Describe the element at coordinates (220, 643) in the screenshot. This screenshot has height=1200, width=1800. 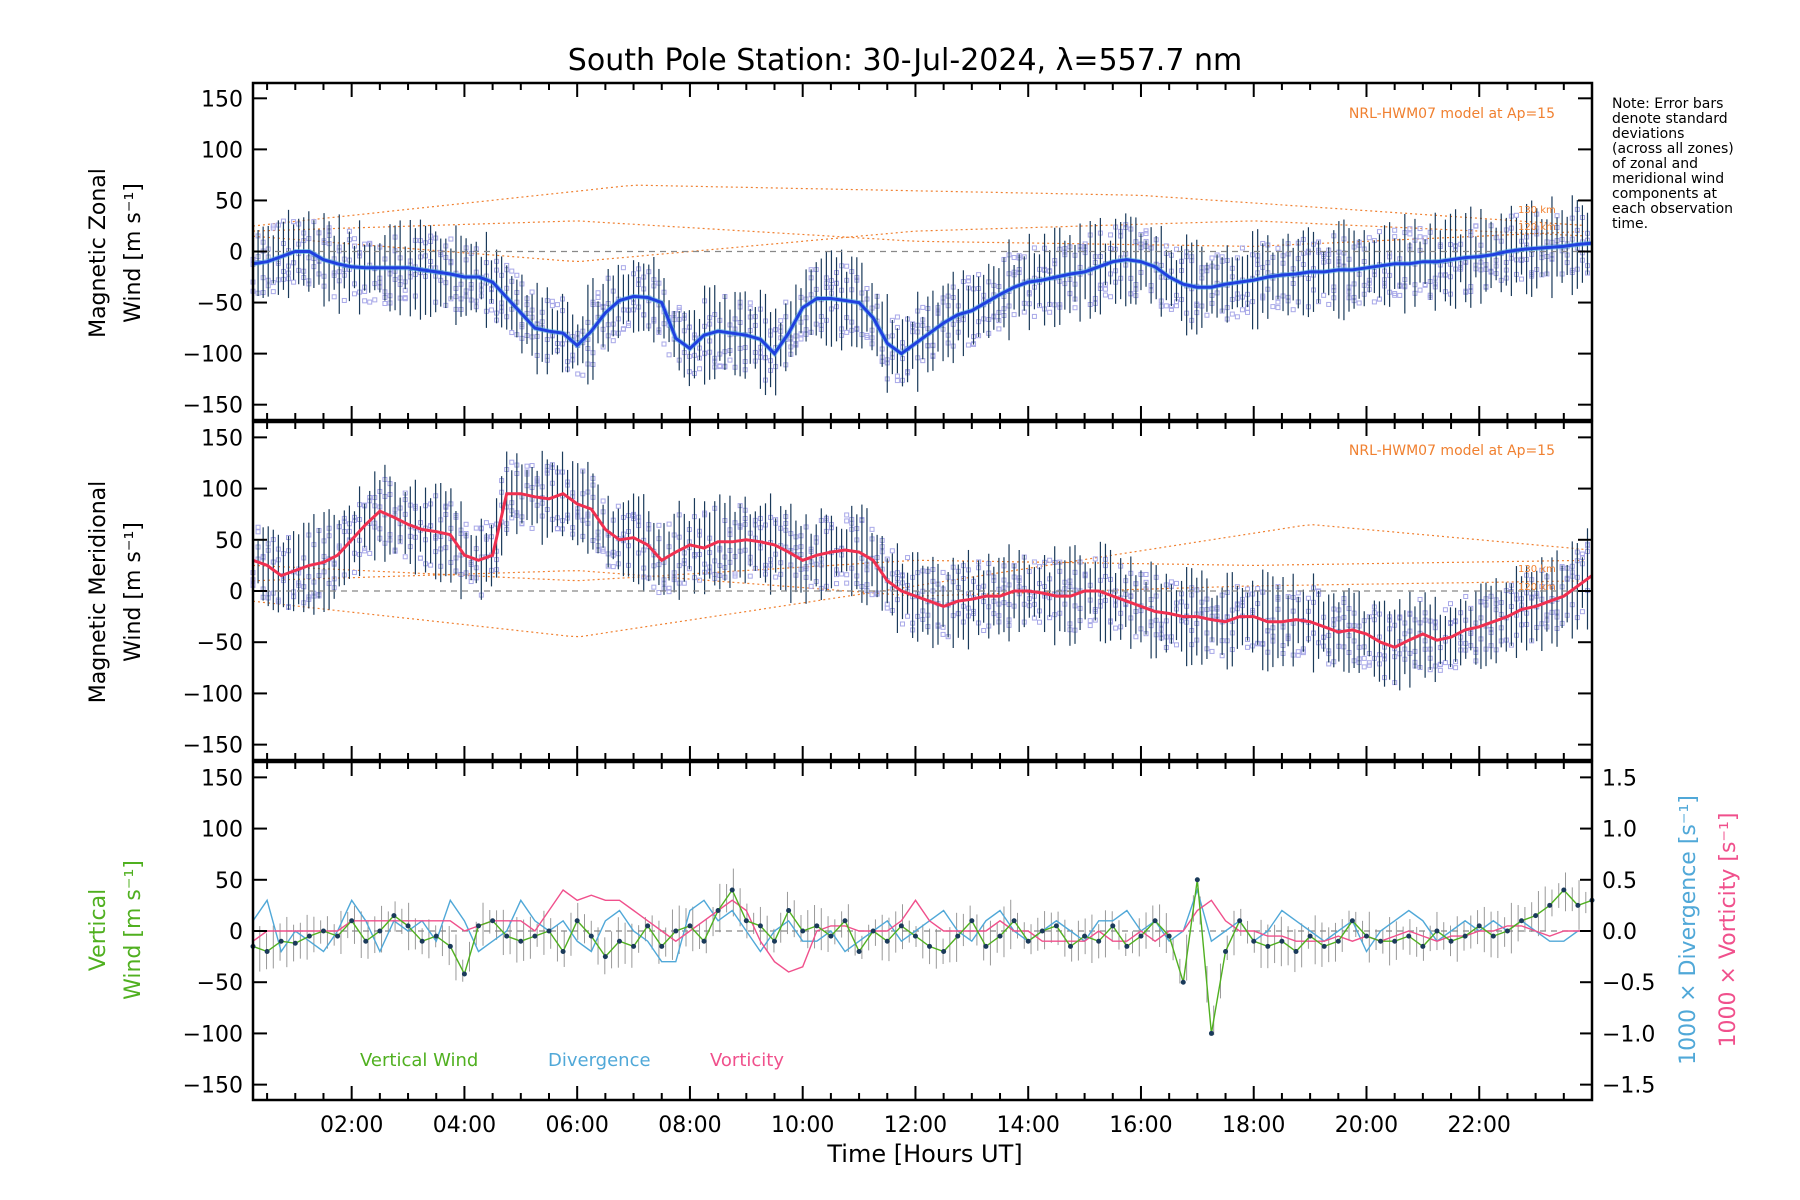
I see `y-tick-label: −50` at that location.